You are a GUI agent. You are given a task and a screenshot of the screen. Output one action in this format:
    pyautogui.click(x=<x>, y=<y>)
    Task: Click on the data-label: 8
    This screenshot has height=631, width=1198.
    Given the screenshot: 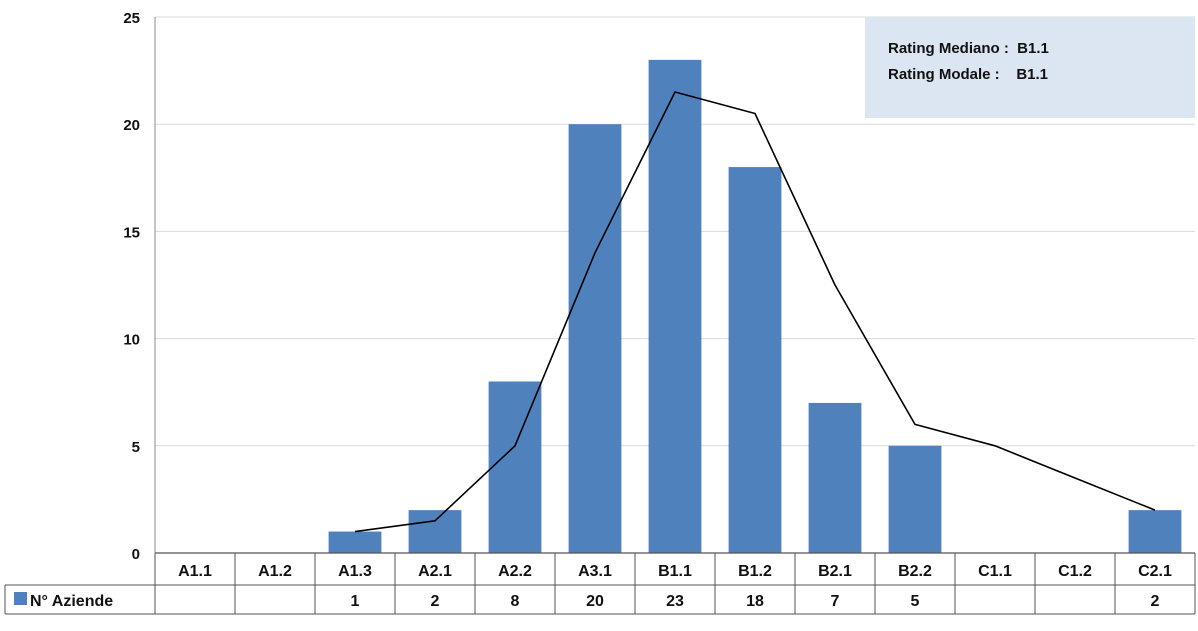 What is the action you would take?
    pyautogui.click(x=515, y=601)
    